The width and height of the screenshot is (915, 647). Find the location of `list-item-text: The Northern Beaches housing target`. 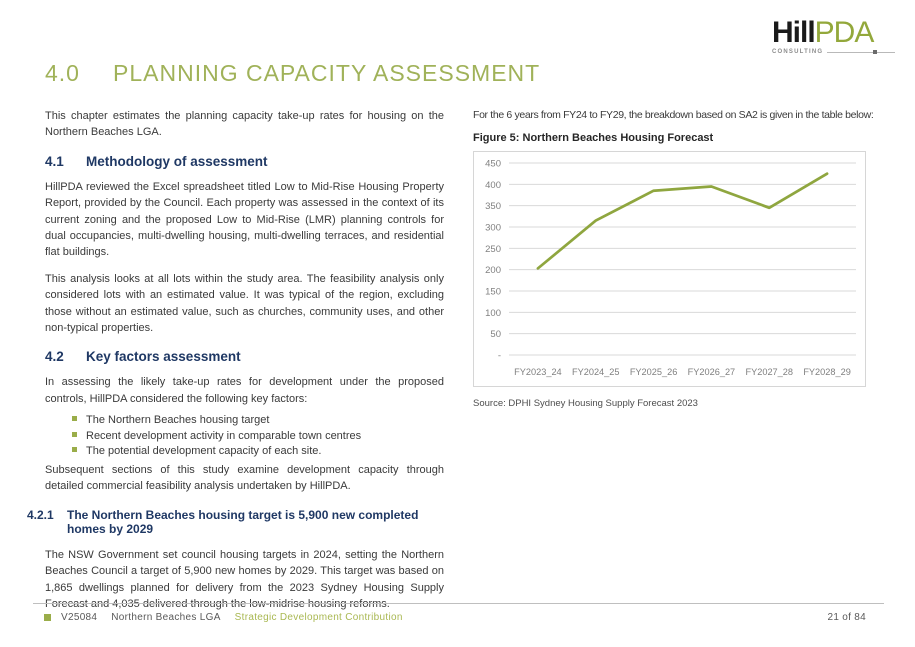

list-item-text: The Northern Beaches housing target is located at coordinates (178, 420).